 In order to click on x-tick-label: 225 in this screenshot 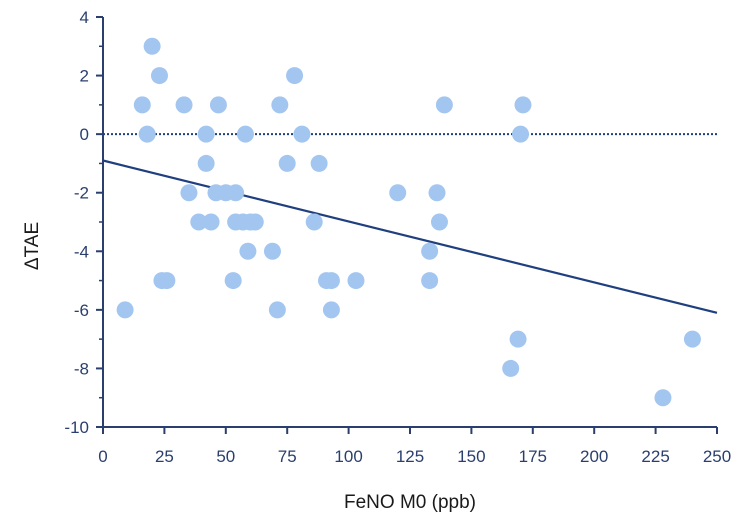, I will do `click(655, 456)`.